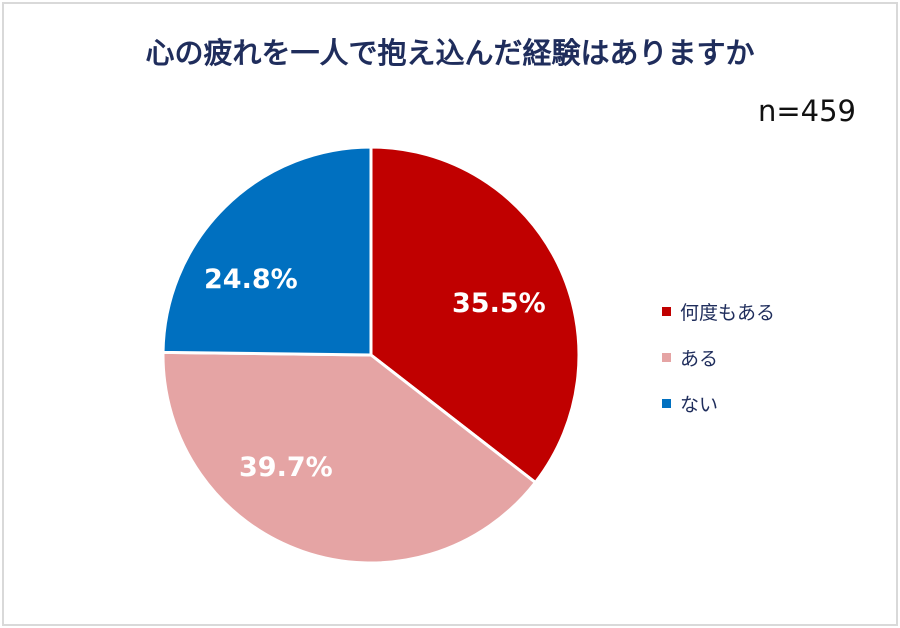  I want to click on pie-slice-aru, so click(349, 457).